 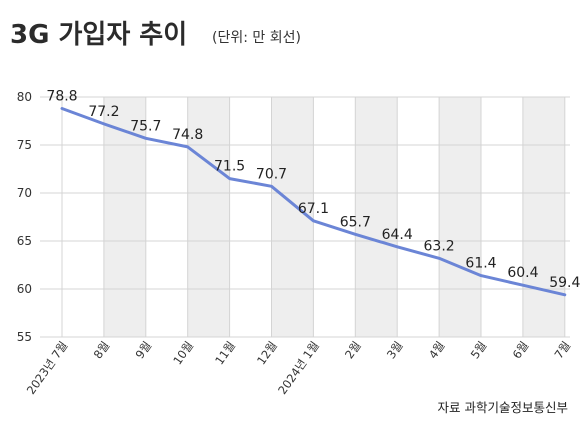 I want to click on data-label: 60.4, so click(x=522, y=273).